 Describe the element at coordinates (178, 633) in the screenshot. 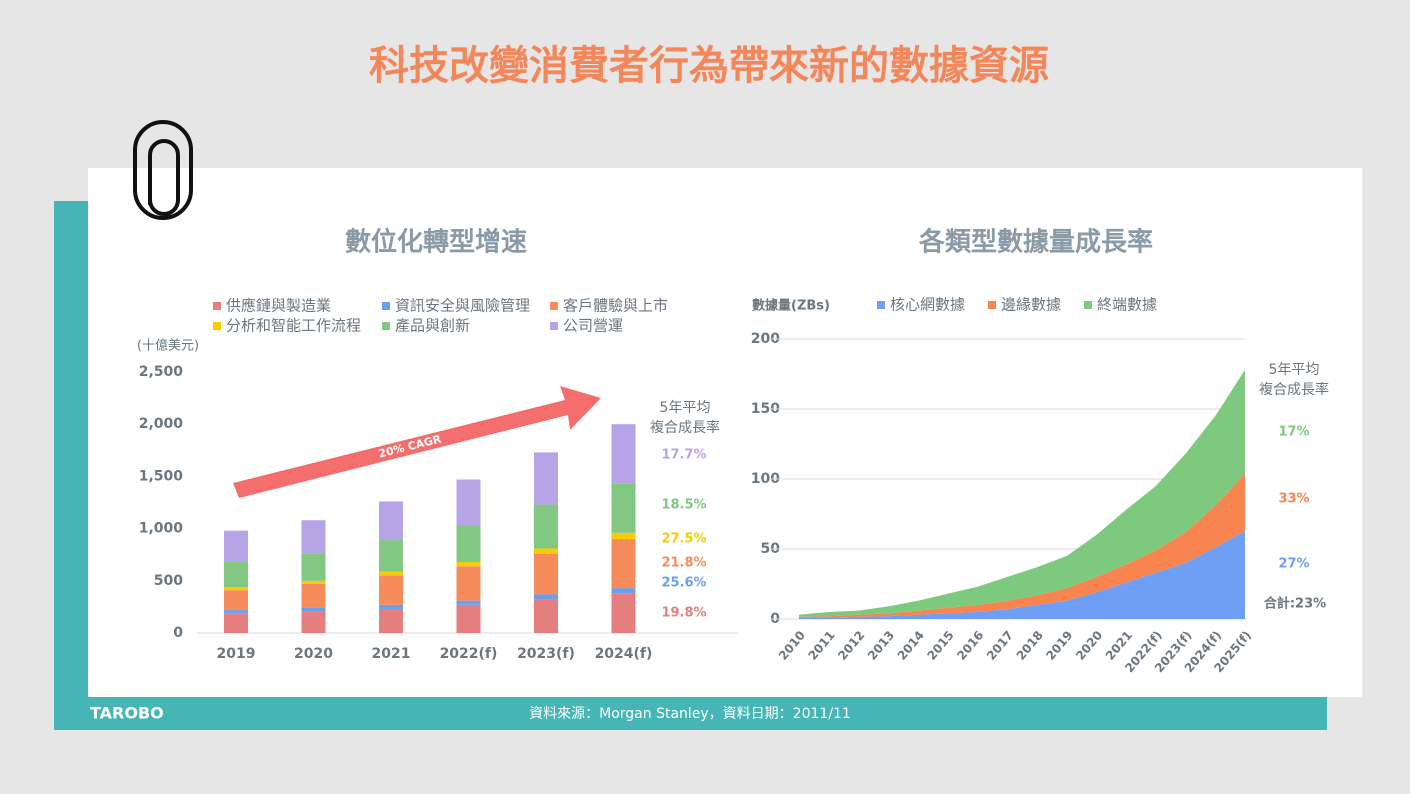

I see `y-tick-label: 0` at that location.